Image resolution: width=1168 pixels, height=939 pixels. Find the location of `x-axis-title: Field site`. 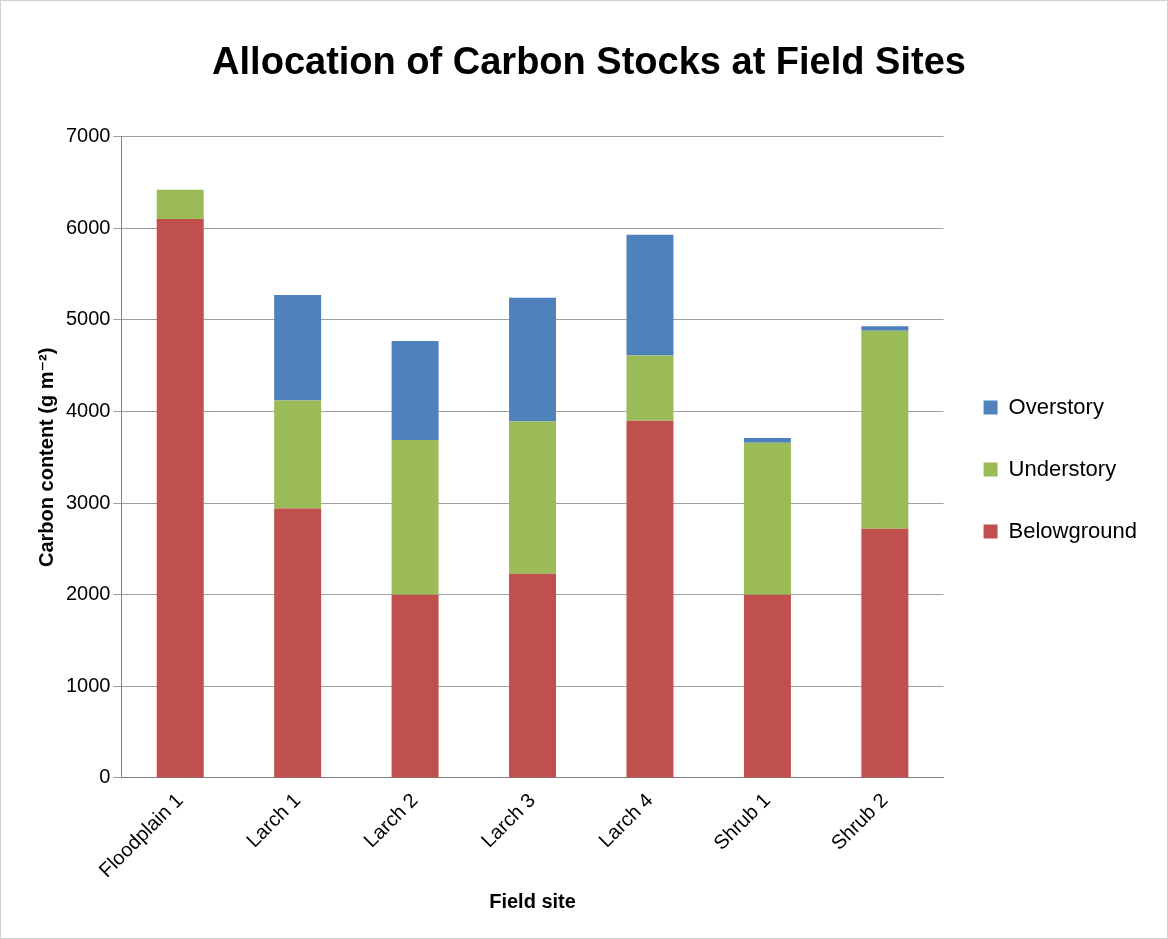

x-axis-title: Field site is located at coordinates (532, 900).